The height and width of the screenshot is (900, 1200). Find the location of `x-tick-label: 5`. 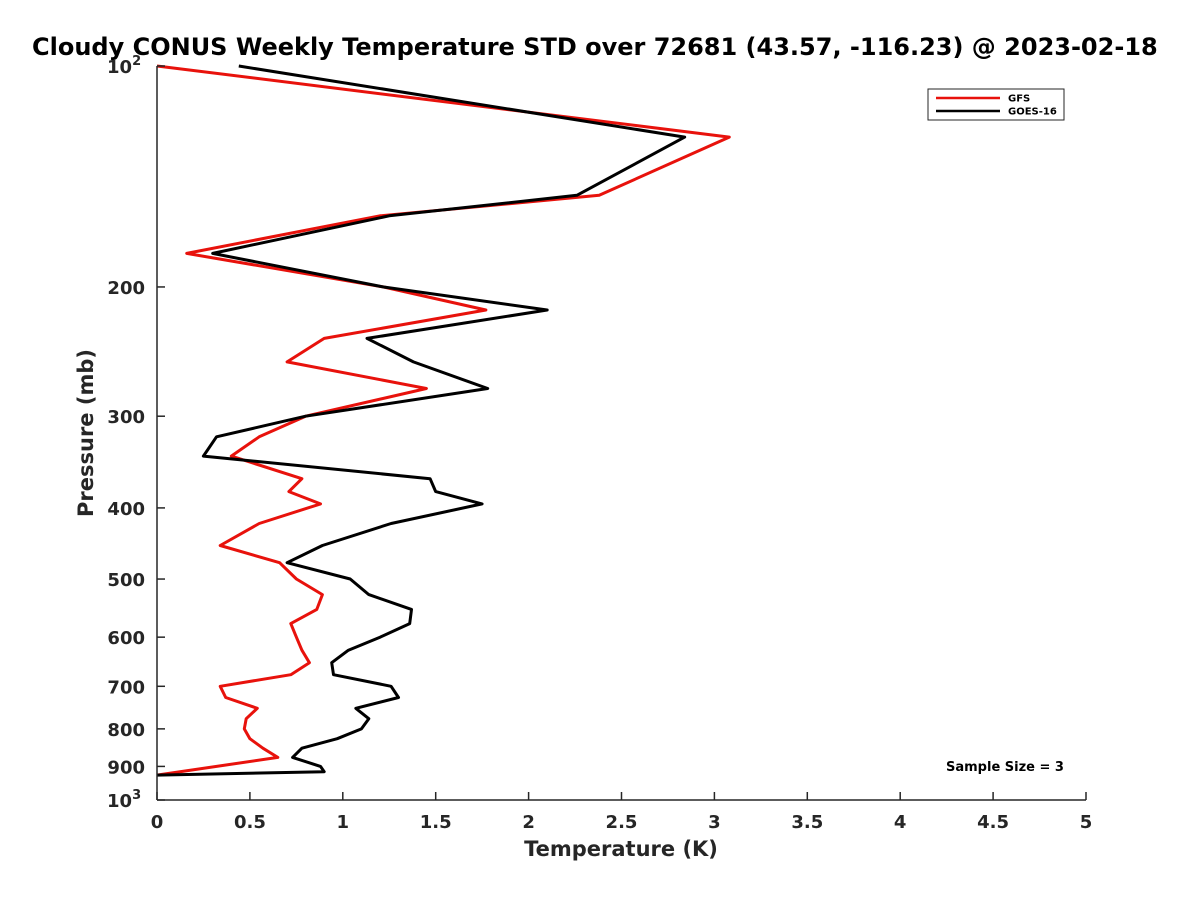

x-tick-label: 5 is located at coordinates (1086, 822).